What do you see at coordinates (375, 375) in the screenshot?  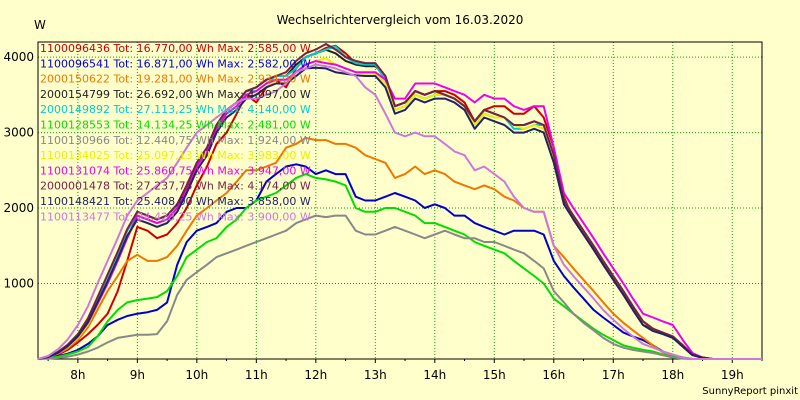 I see `x-tick-label: 13h` at bounding box center [375, 375].